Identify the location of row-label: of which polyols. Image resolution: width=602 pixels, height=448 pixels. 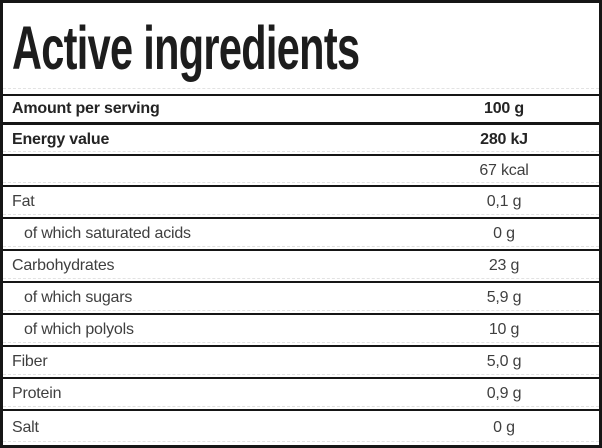
(79, 329).